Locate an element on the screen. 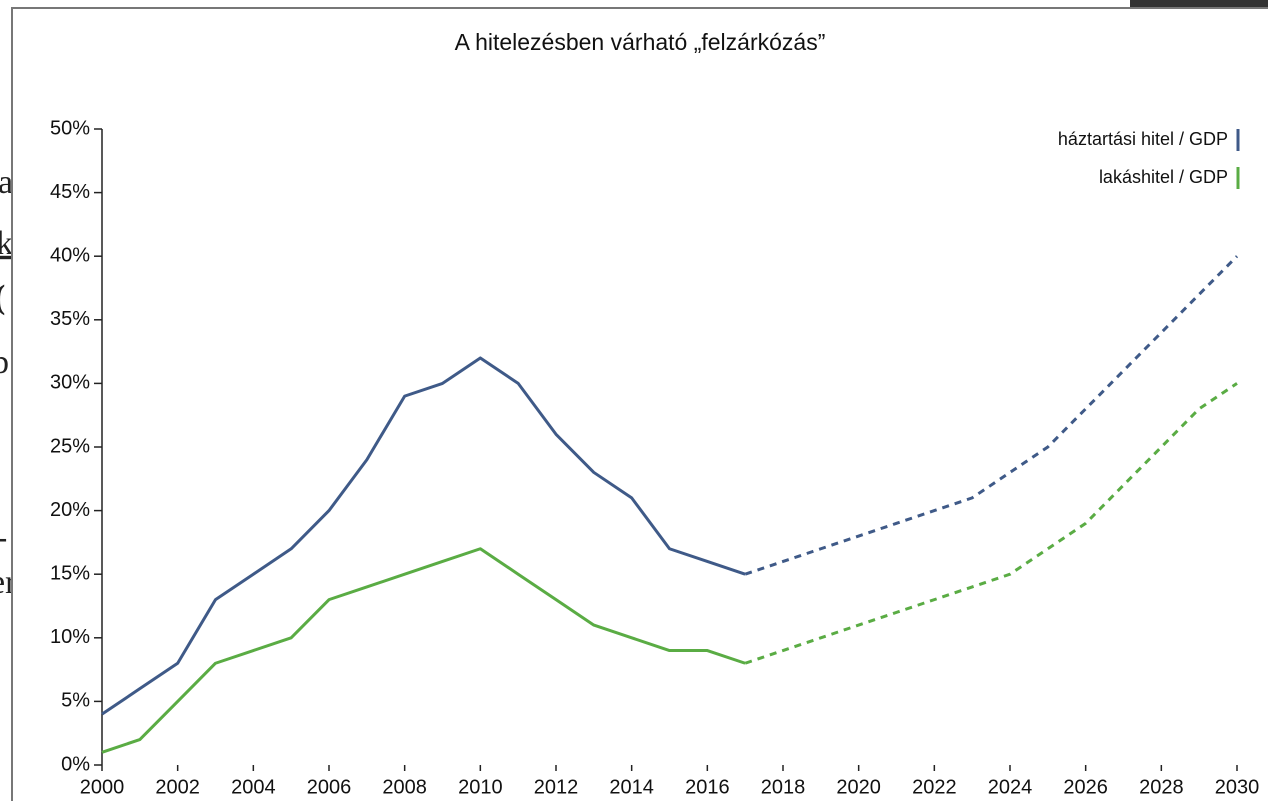 The height and width of the screenshot is (801, 1268). x-tick-label: 2026 is located at coordinates (1085, 787).